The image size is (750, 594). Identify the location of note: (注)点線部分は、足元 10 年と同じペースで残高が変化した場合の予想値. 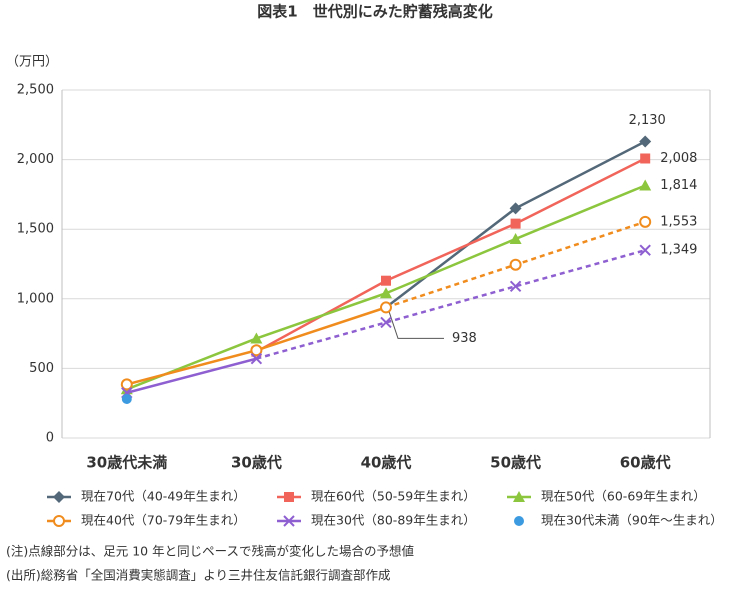
(210, 551).